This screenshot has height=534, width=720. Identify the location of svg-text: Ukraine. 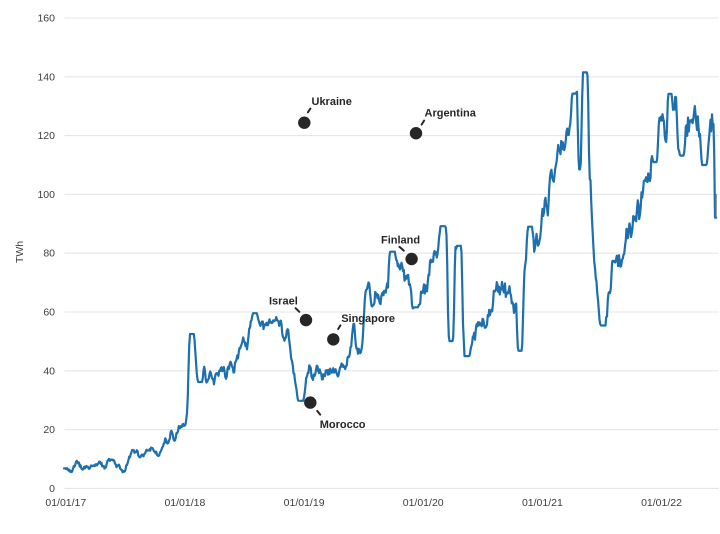
(332, 102).